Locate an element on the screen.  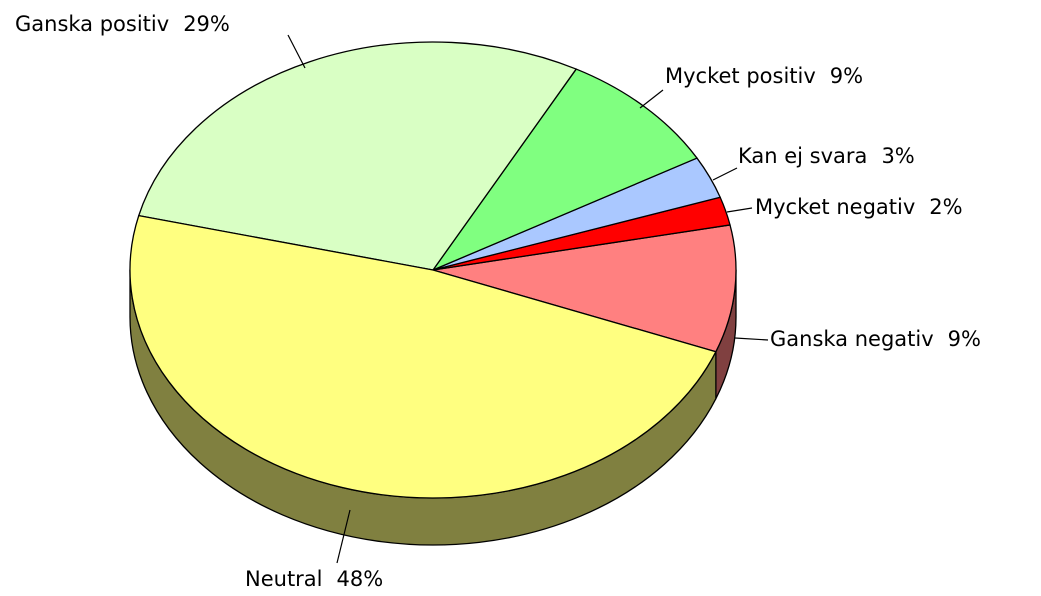
slice-label: Kan ej svara 3% is located at coordinates (826, 156).